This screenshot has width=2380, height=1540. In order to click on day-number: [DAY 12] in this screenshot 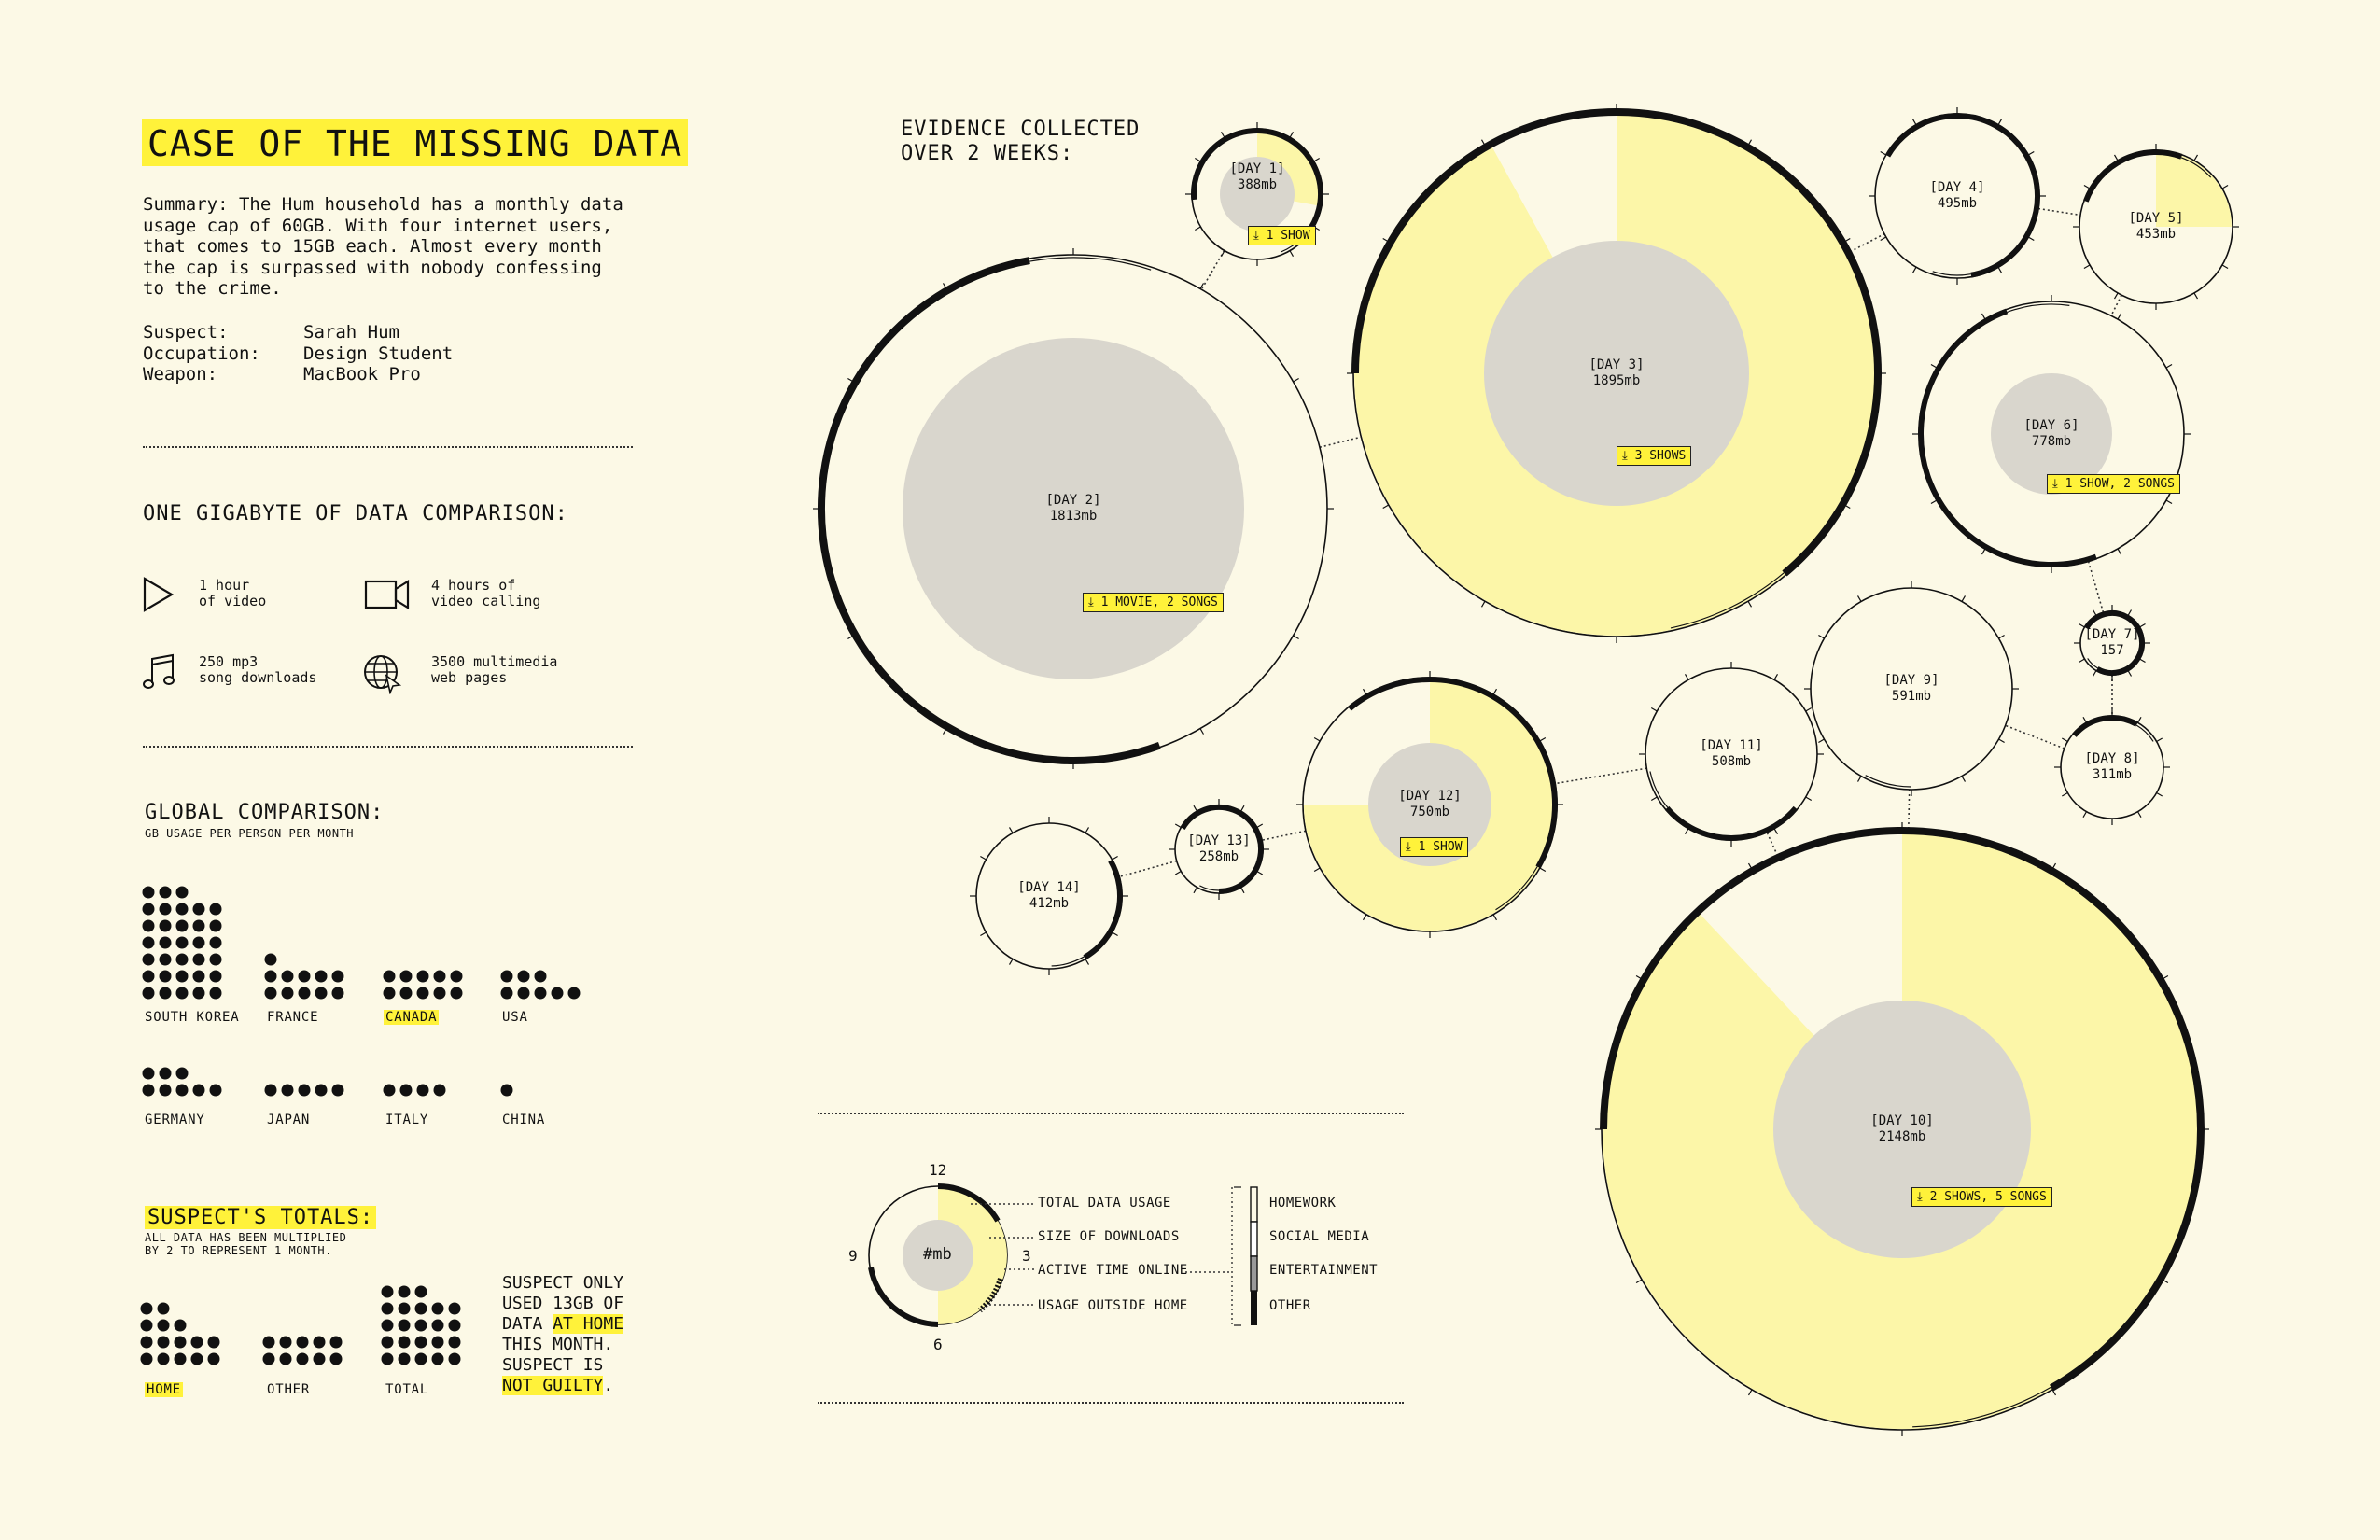, I will do `click(1430, 796)`.